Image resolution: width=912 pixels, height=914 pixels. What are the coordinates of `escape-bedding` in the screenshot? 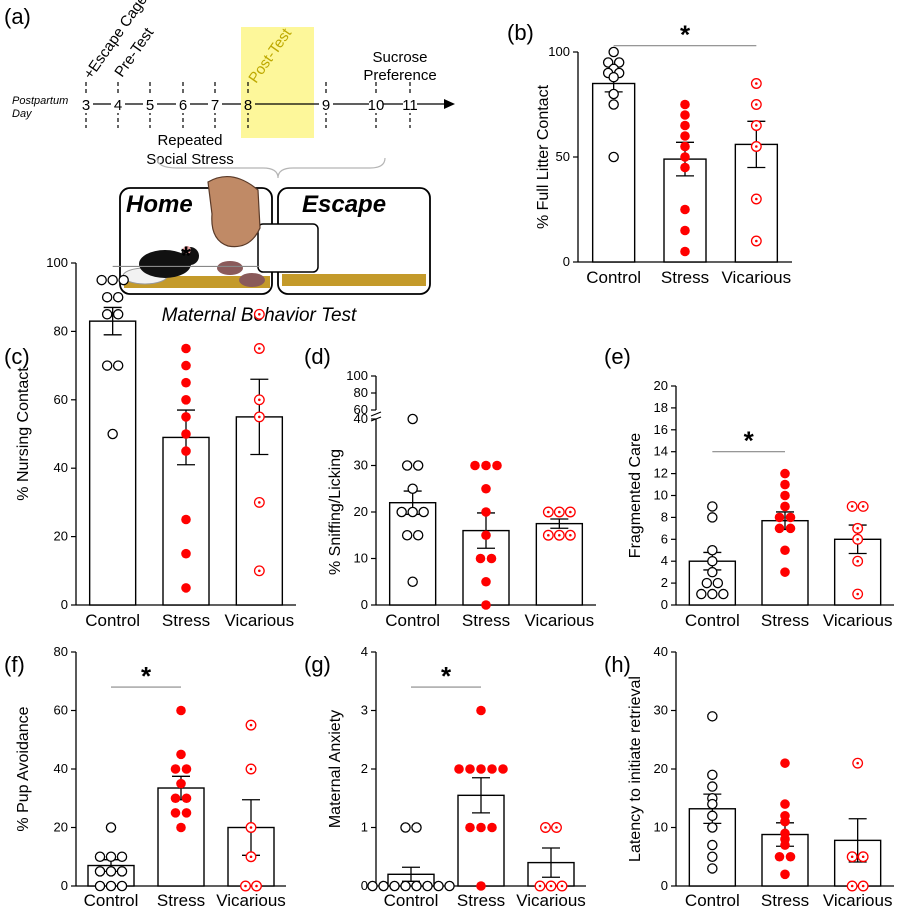 It's located at (354, 280).